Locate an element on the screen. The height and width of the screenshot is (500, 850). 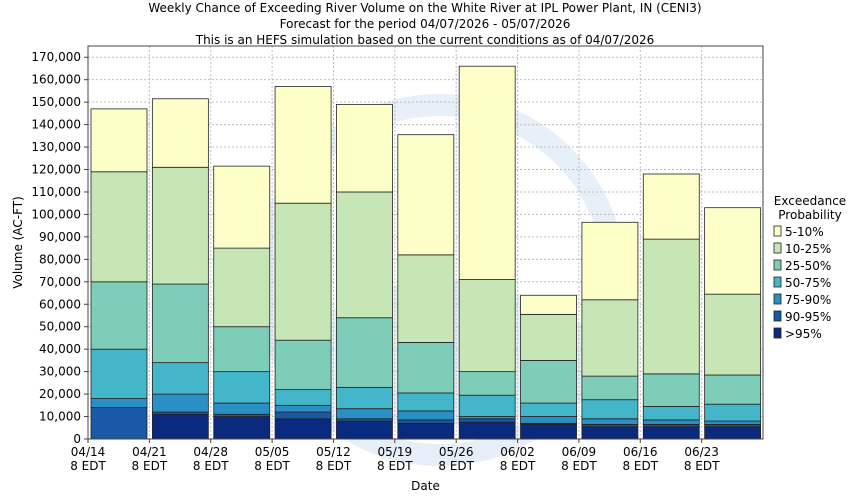
x-tick-label-date: 06/09 is located at coordinates (579, 452).